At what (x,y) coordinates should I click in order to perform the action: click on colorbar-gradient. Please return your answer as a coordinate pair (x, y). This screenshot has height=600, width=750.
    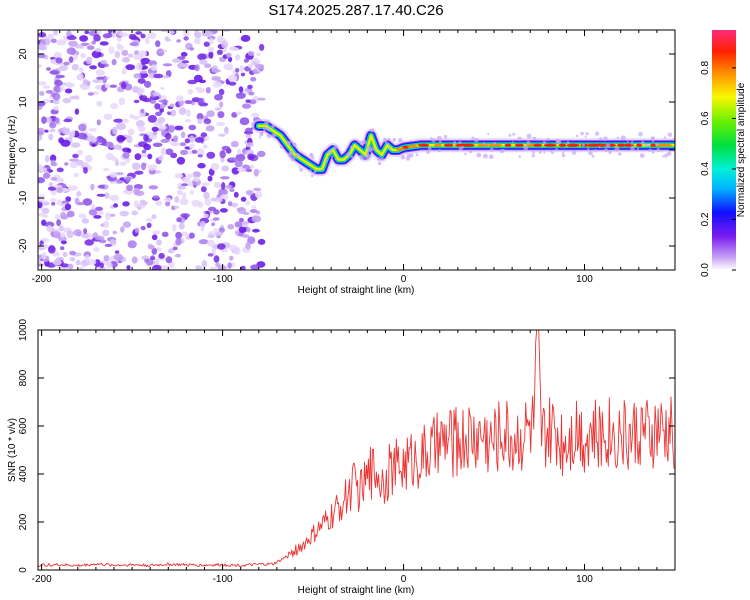
    Looking at the image, I should click on (724, 150).